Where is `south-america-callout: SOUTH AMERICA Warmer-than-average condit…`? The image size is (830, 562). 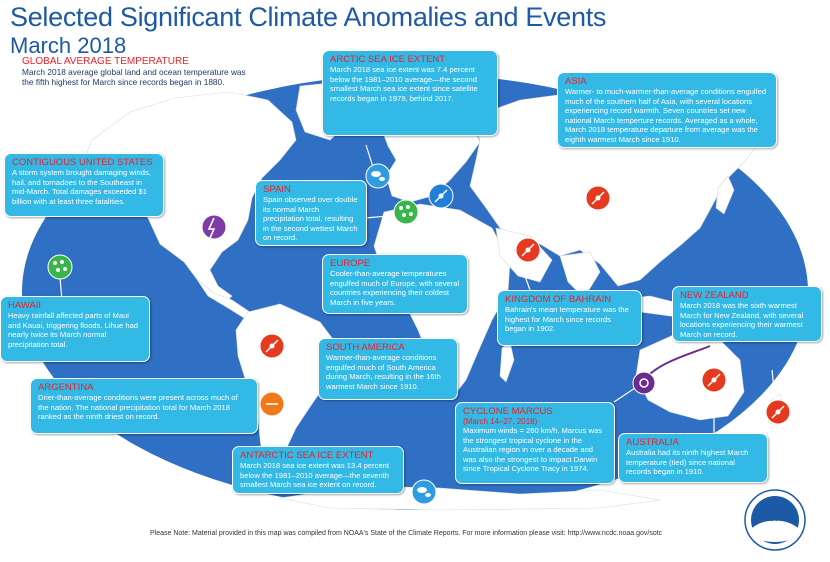
south-america-callout: SOUTH AMERICA Warmer-than-average condit… is located at coordinates (388, 369).